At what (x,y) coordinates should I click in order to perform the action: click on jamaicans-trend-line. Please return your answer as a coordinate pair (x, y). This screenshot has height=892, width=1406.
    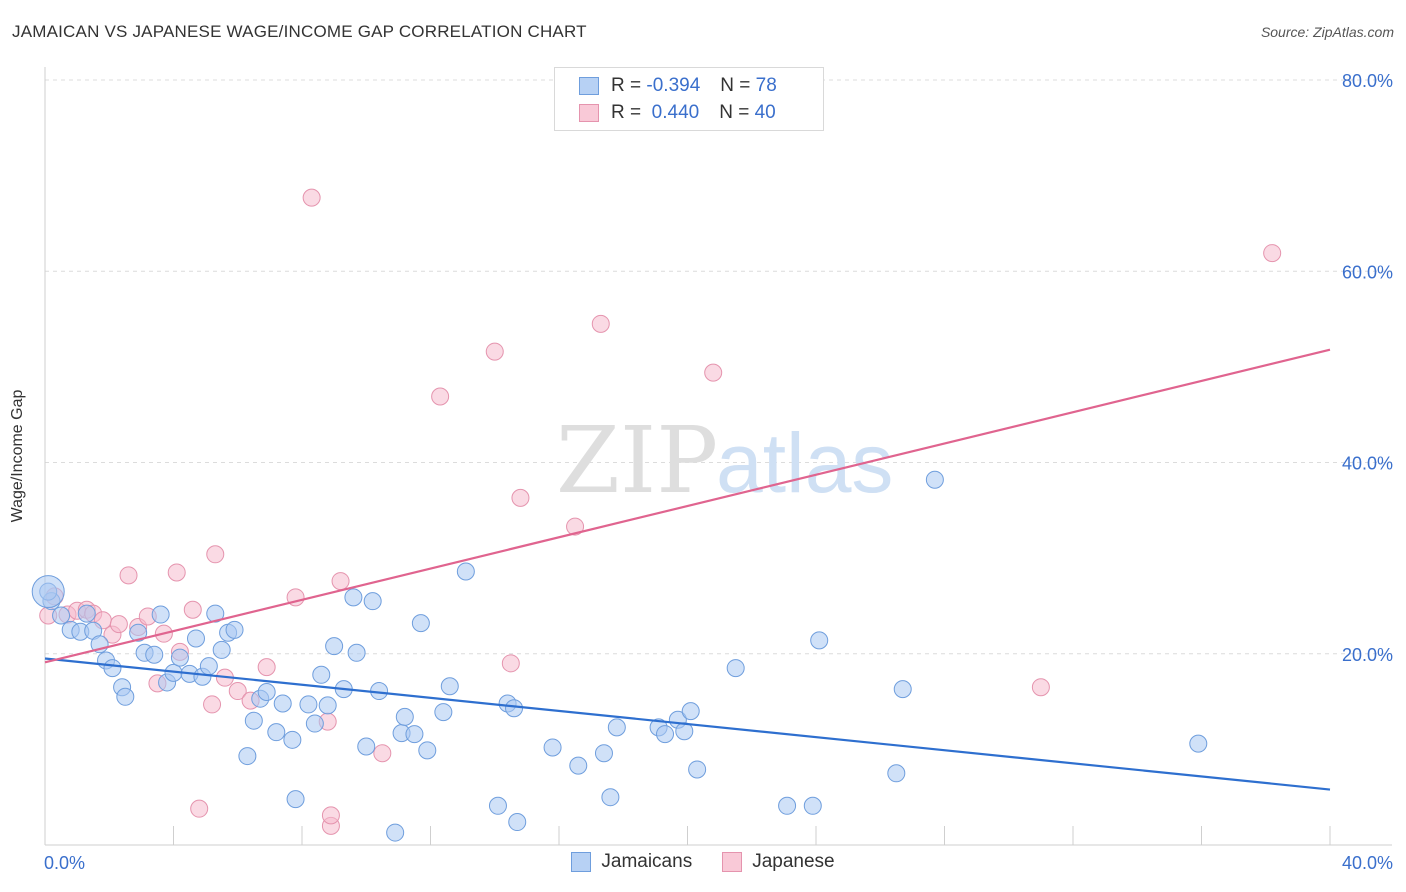
    Looking at the image, I should click on (687, 724).